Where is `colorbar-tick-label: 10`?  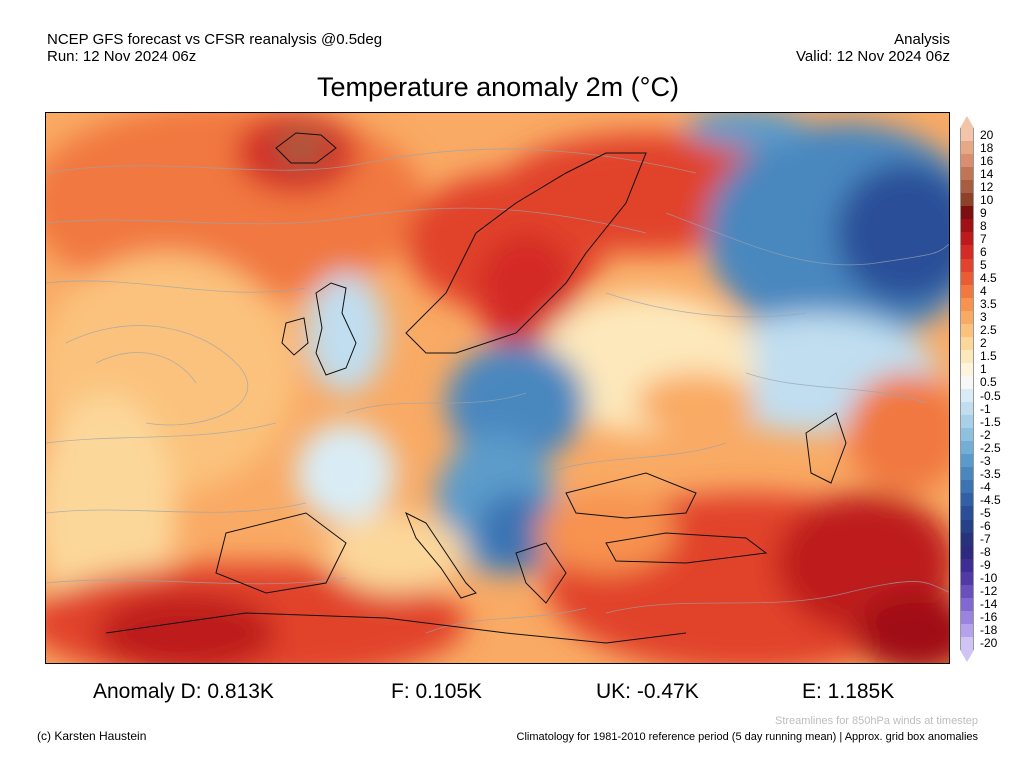 colorbar-tick-label: 10 is located at coordinates (987, 199).